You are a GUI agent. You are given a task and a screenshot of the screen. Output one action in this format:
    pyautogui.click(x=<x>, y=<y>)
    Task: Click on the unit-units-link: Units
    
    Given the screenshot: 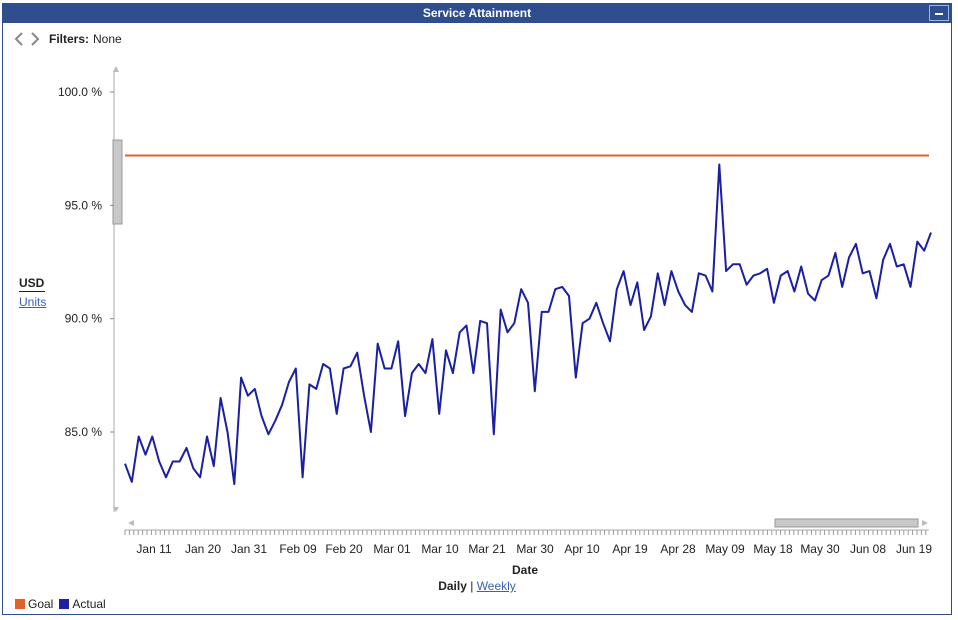 What is the action you would take?
    pyautogui.click(x=33, y=302)
    